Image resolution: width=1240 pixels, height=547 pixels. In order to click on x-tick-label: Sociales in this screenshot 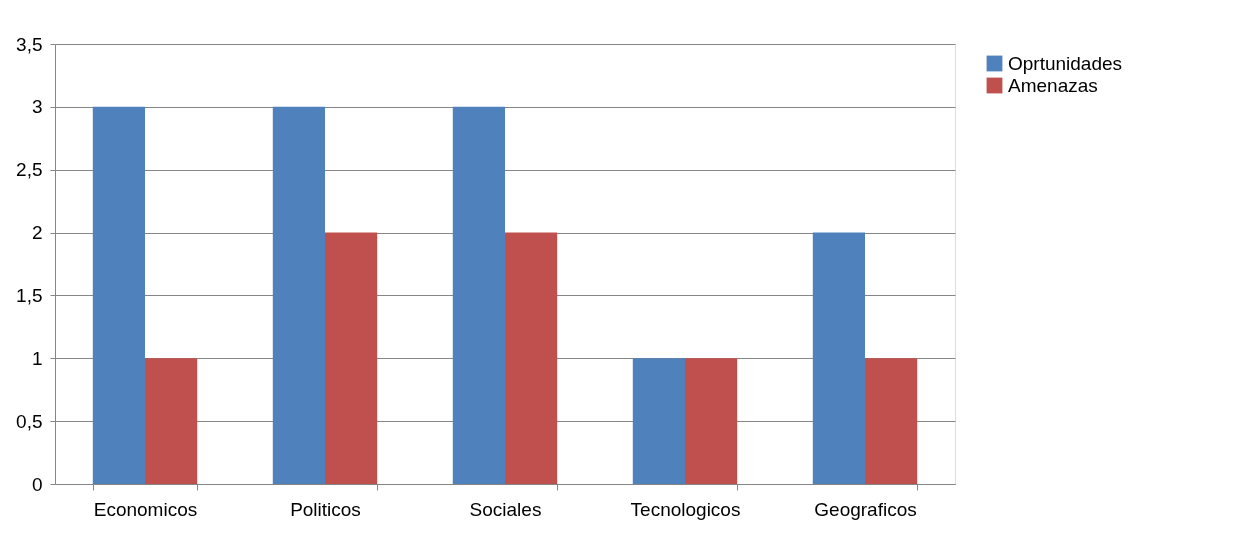, I will do `click(505, 509)`.